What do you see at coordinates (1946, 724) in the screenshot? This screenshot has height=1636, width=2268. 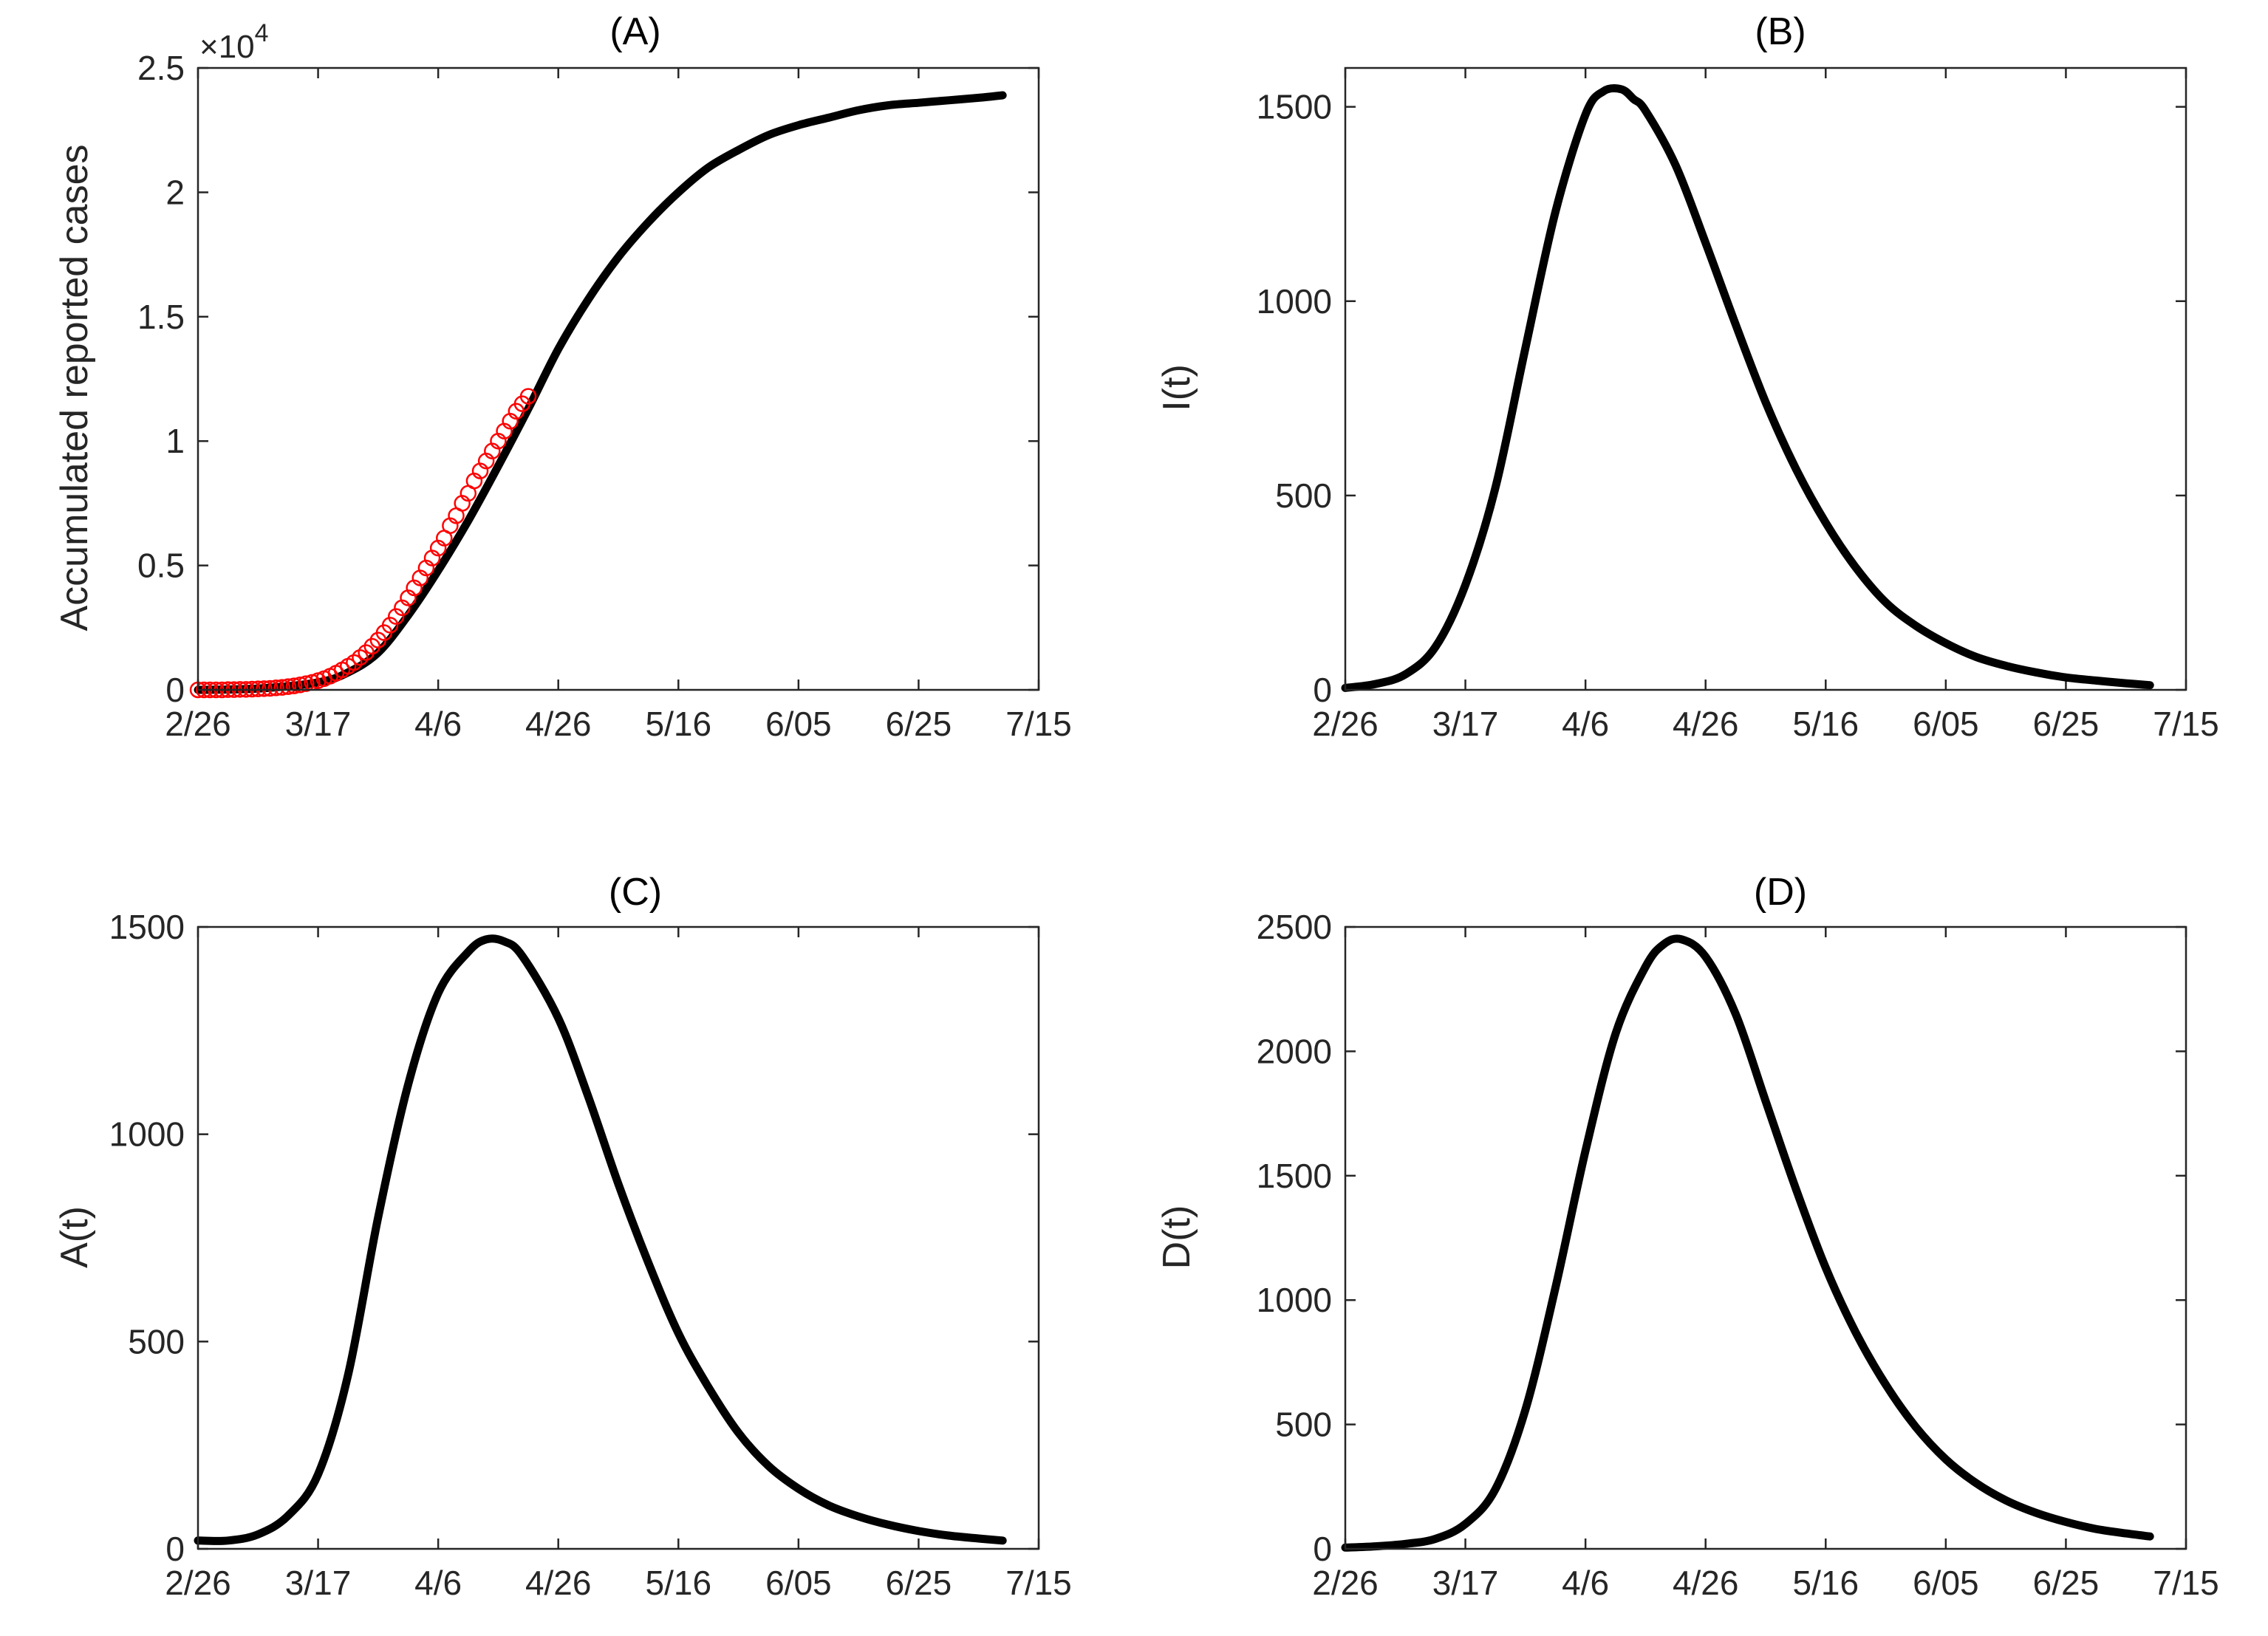 I see `panel-b-xtick-label: 6/05` at bounding box center [1946, 724].